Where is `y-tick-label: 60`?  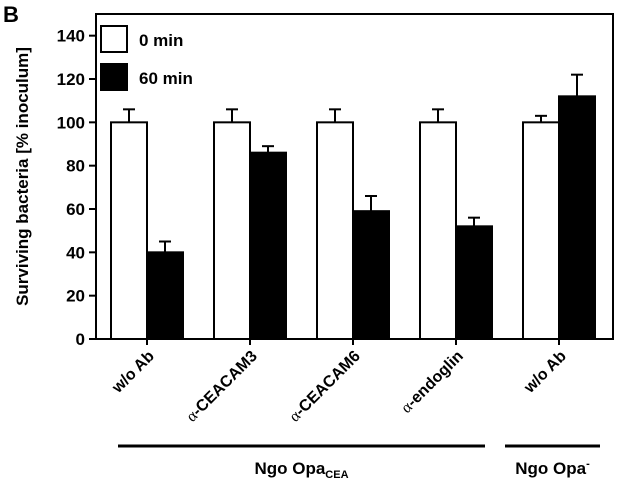
y-tick-label: 60 is located at coordinates (75, 209).